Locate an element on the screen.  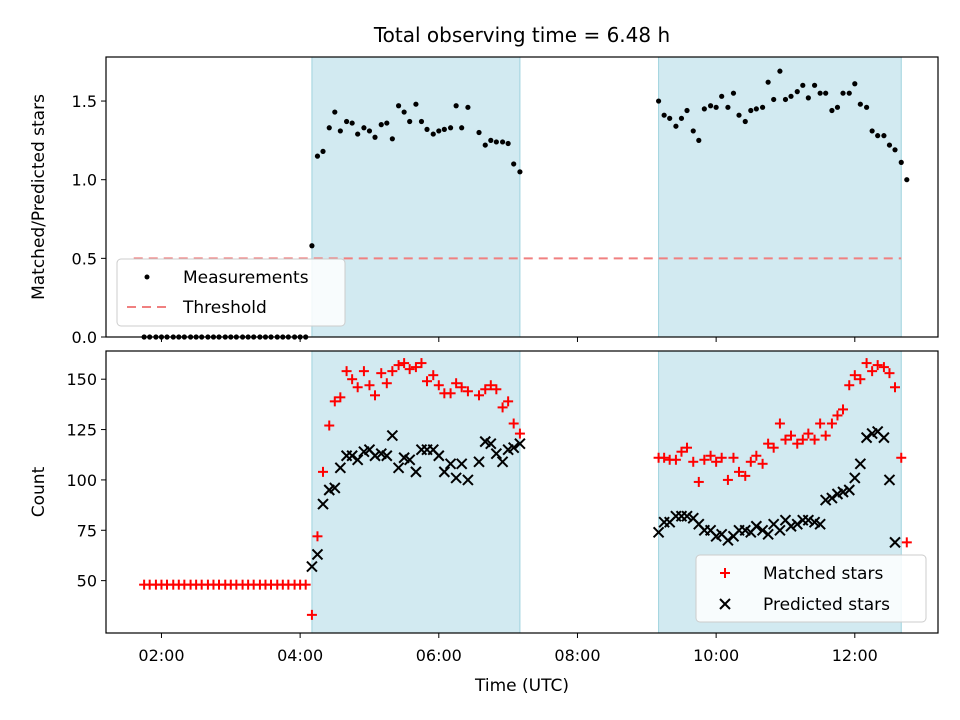
x-tick-label: 10:00 is located at coordinates (716, 655).